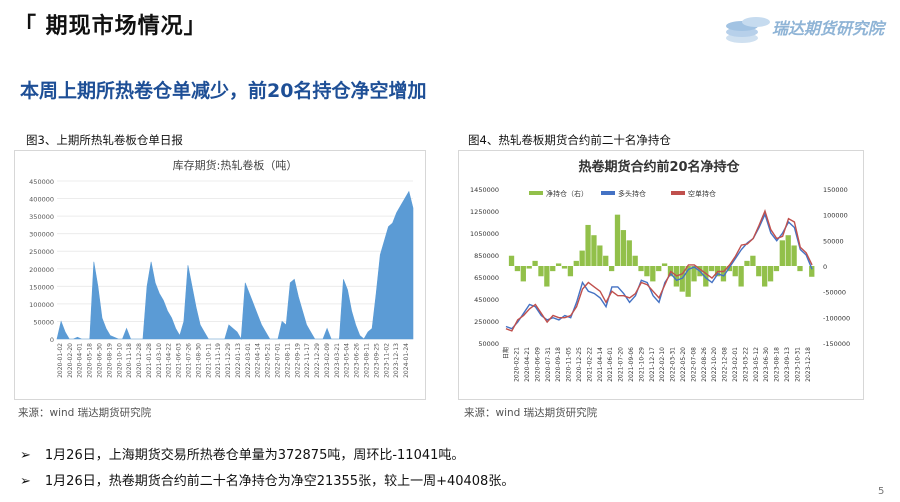 This screenshot has height=502, width=900. Describe the element at coordinates (527, 364) in the screenshot. I see `x-tick-label: 2020-04-21` at that location.